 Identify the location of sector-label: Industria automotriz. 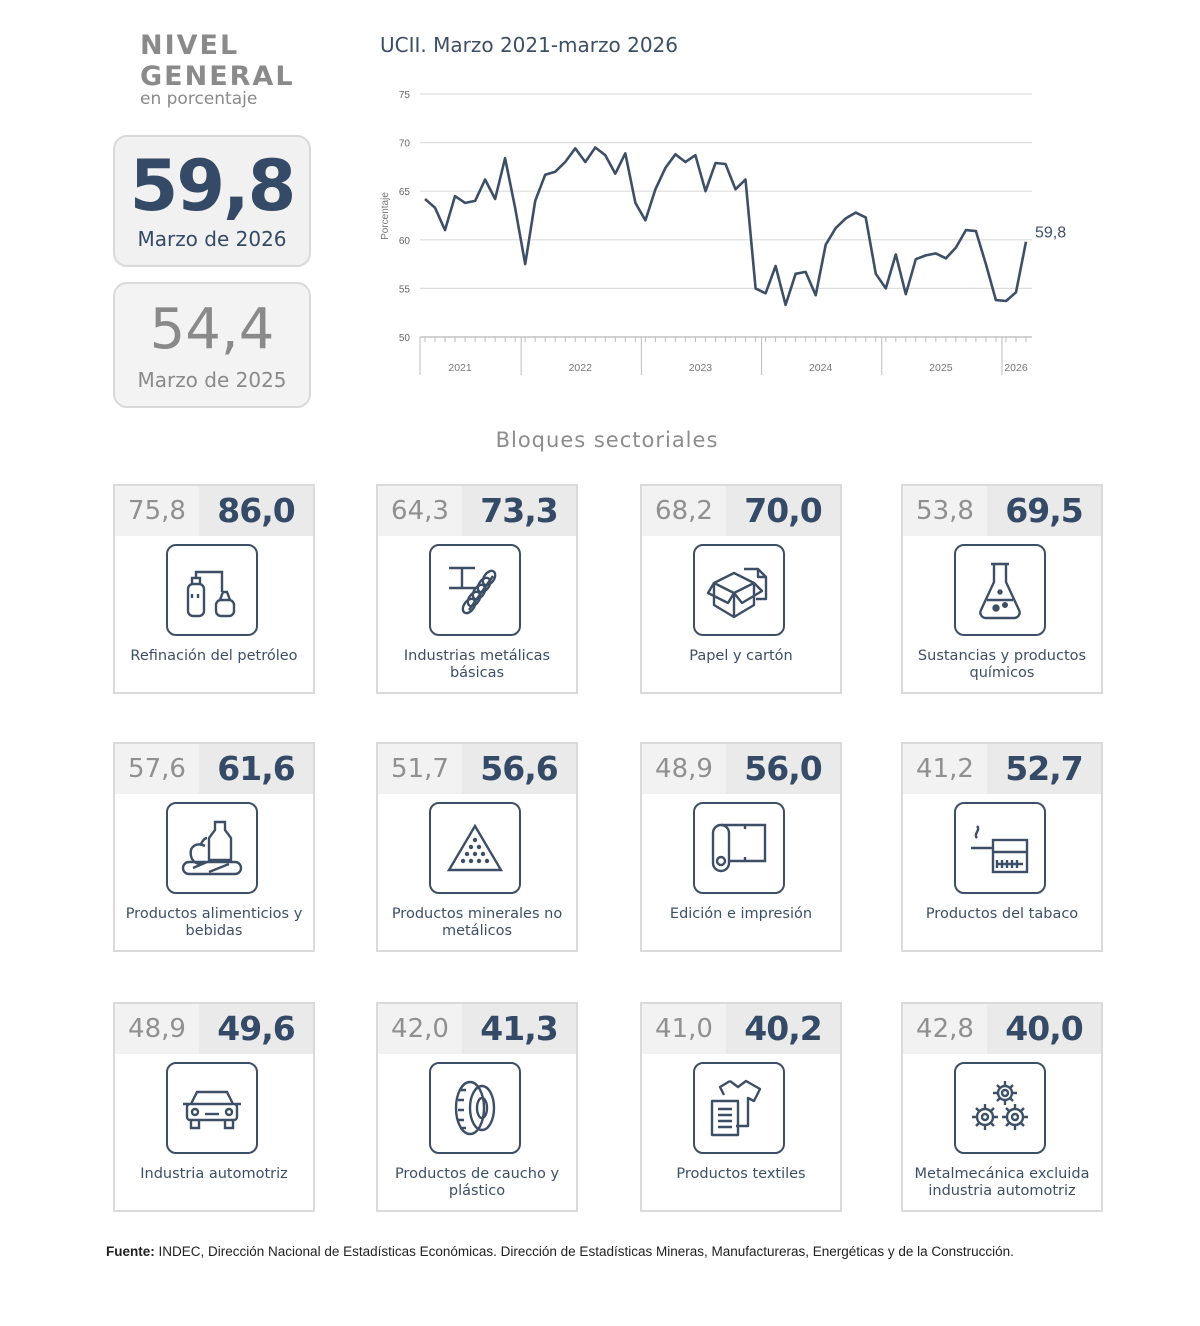
(214, 1174).